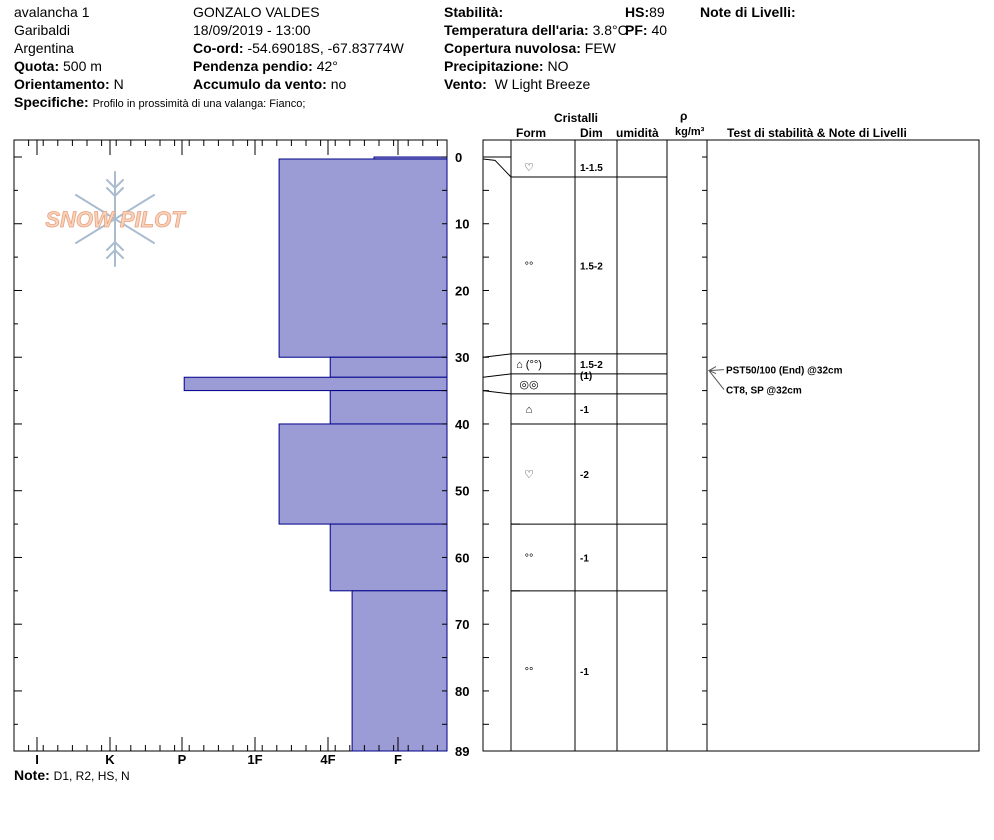 This screenshot has height=840, width=994. What do you see at coordinates (462, 624) in the screenshot?
I see `depth-tick-label: 70` at bounding box center [462, 624].